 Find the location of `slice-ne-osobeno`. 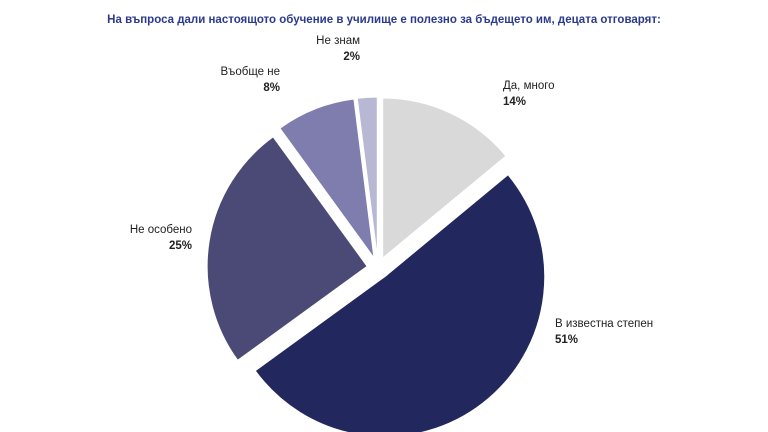

slice-ne-osobeno is located at coordinates (287, 249).